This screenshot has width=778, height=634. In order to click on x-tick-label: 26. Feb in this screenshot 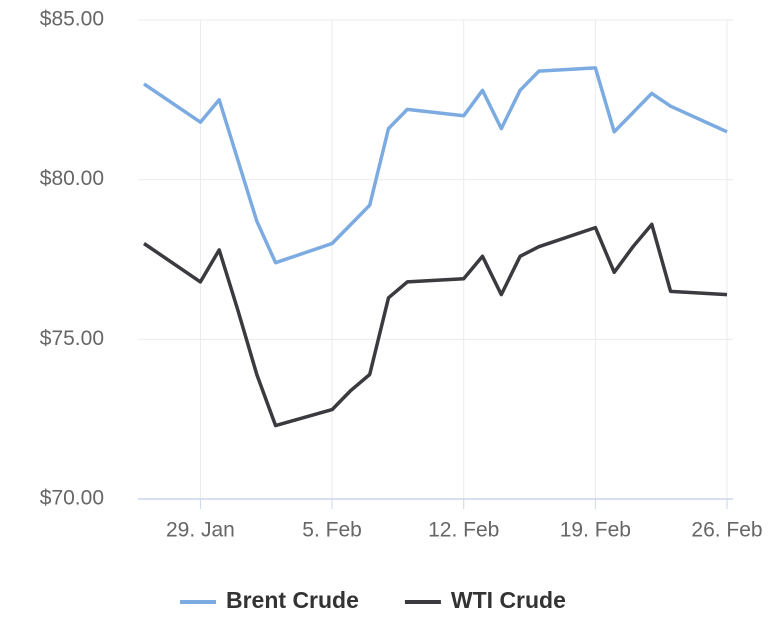, I will do `click(726, 530)`.